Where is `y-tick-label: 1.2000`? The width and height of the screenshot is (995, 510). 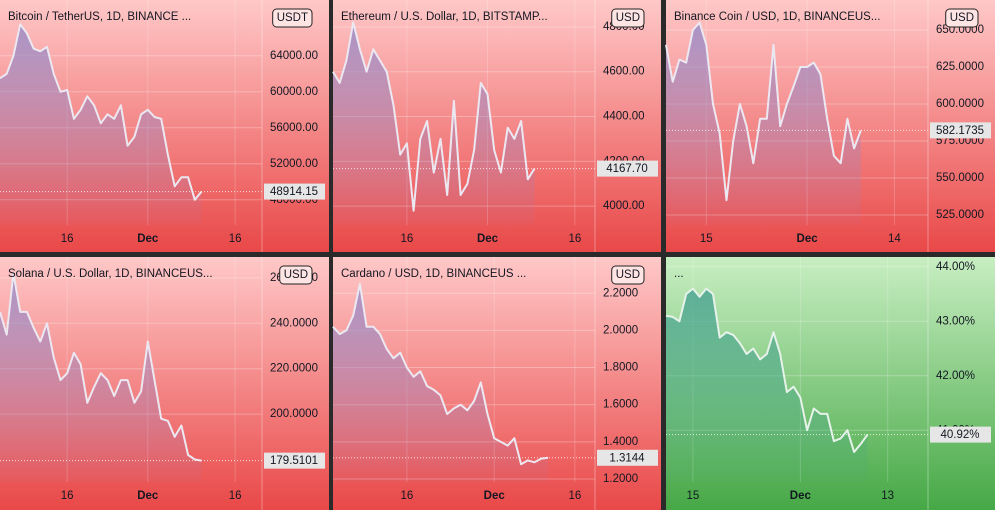 y-tick-label: 1.2000 is located at coordinates (620, 479).